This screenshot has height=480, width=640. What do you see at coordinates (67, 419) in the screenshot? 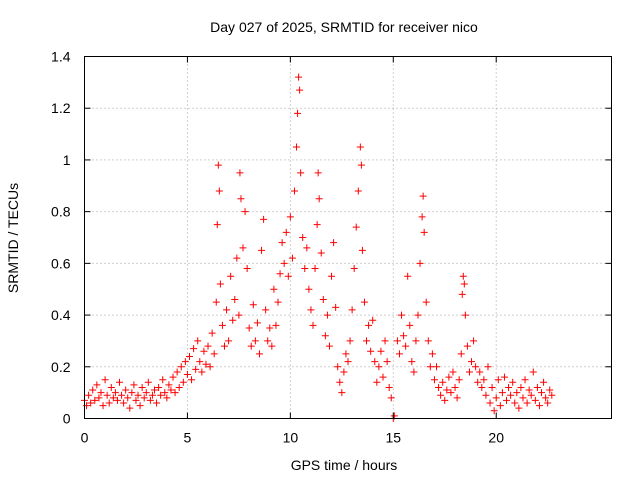
I see `y-tick-label: 0` at bounding box center [67, 419].